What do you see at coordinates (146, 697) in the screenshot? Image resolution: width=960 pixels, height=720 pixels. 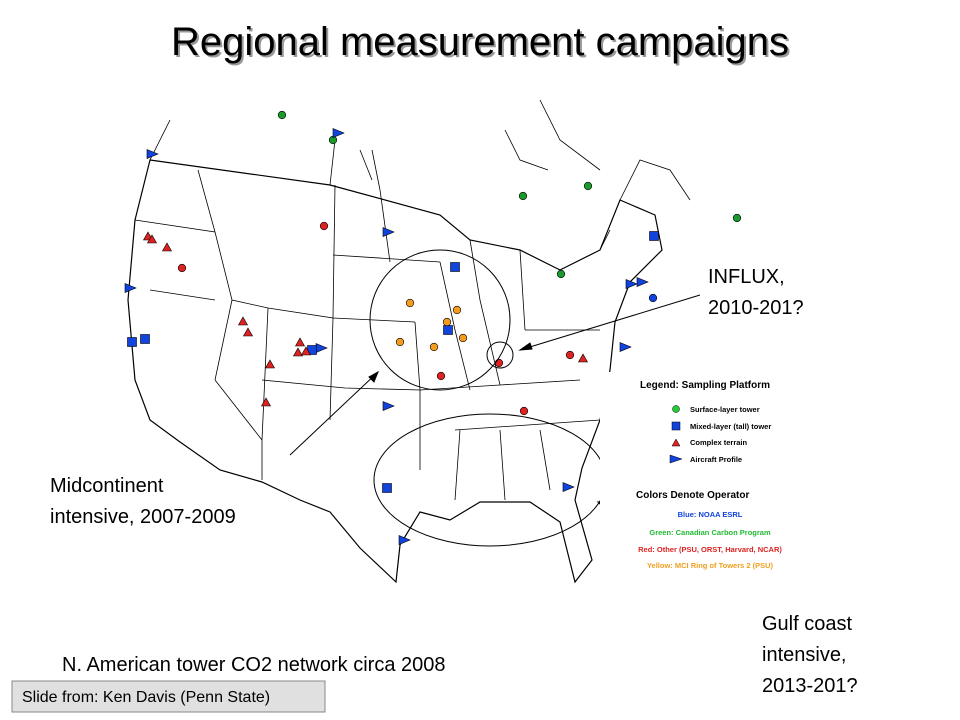 I see `credit: Slide from: Ken Davis (Penn State)` at bounding box center [146, 697].